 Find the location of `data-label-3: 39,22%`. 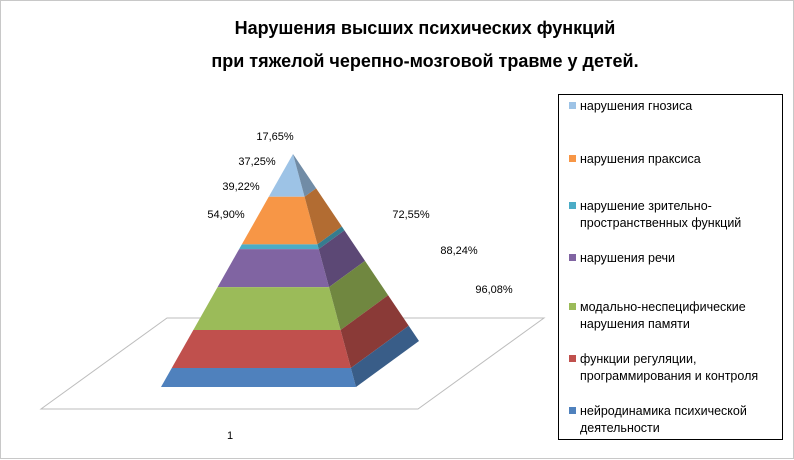

data-label-3: 39,22% is located at coordinates (241, 187).